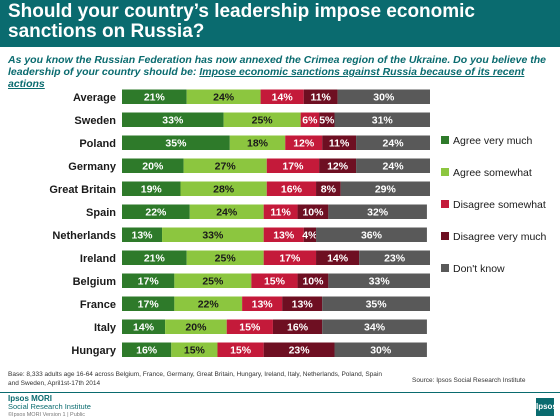 The height and width of the screenshot is (420, 560). I want to click on data-label: 12%, so click(304, 144).